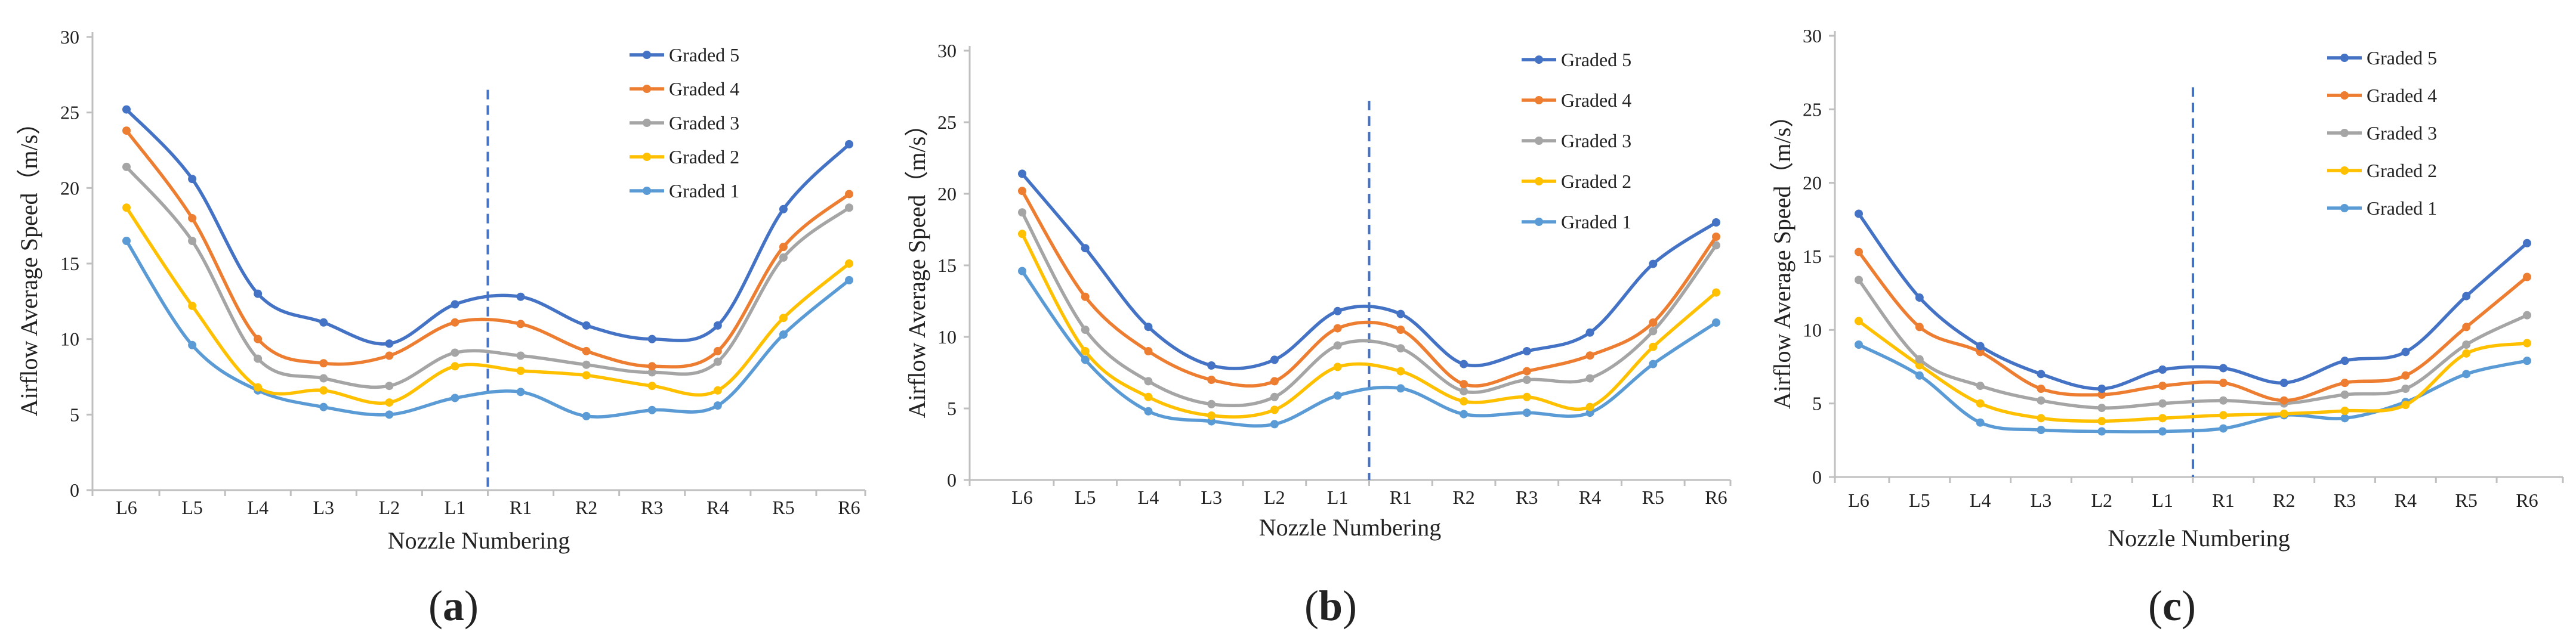  What do you see at coordinates (2466, 500) in the screenshot?
I see `x-tick-label: R5` at bounding box center [2466, 500].